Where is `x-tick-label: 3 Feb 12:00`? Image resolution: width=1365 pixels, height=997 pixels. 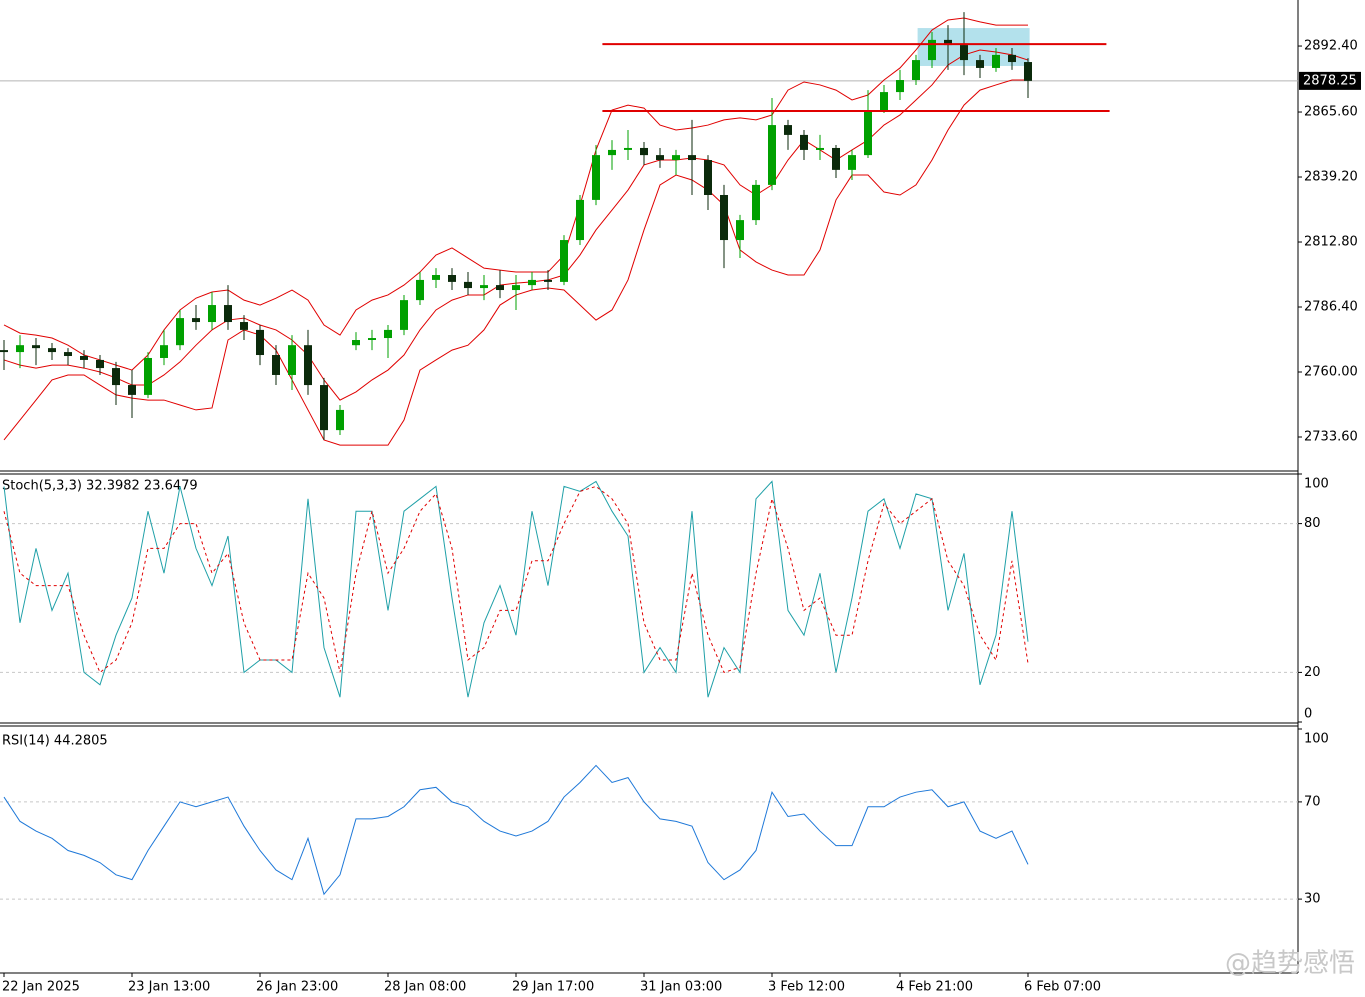 x-tick-label: 3 Feb 12:00 is located at coordinates (806, 987).